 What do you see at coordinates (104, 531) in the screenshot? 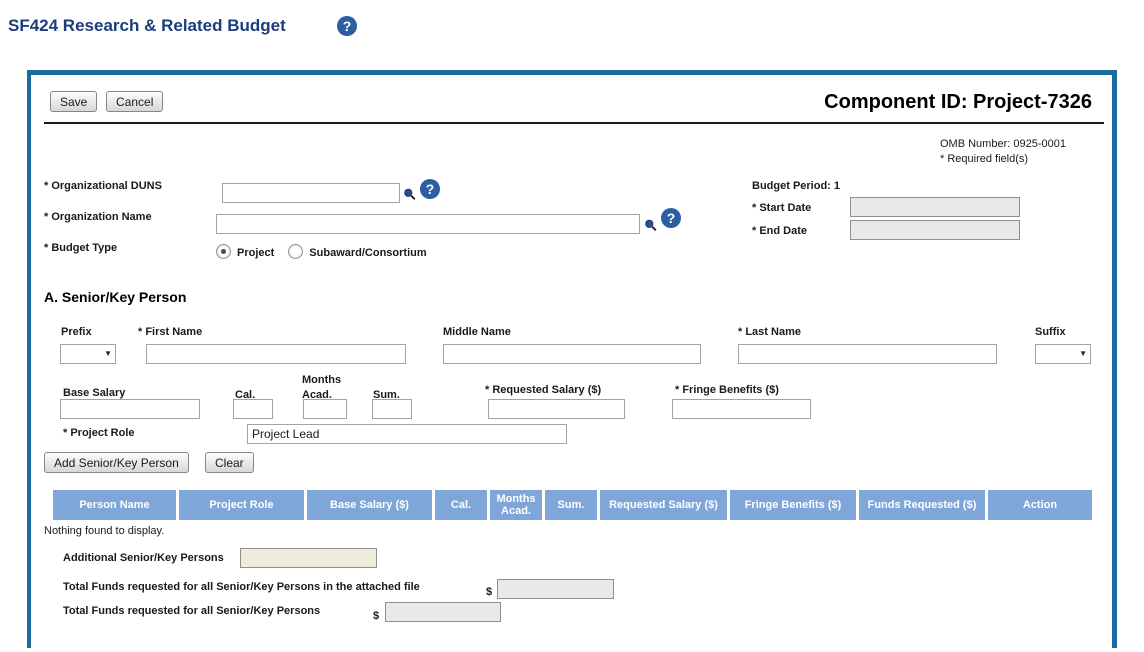
I see `table-empty-message: Nothing found to display.` at bounding box center [104, 531].